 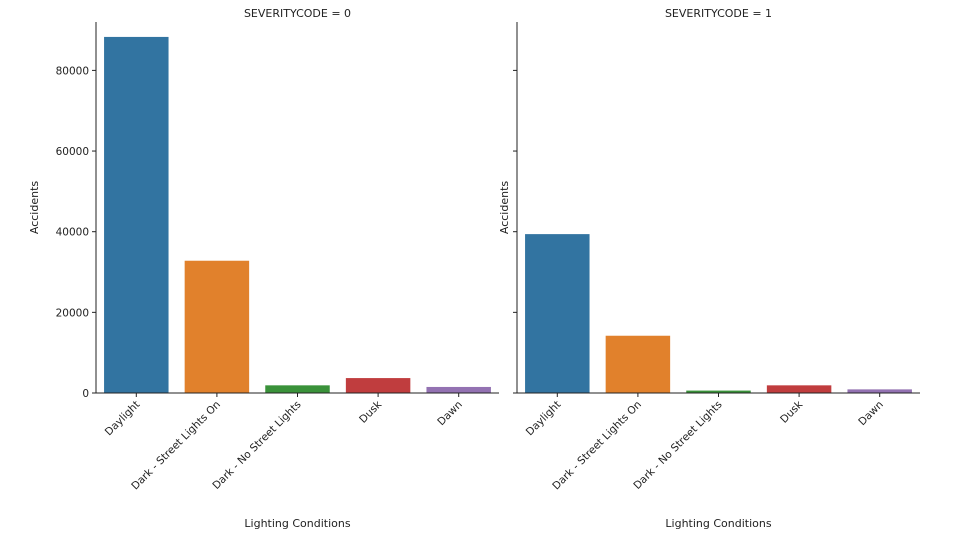 What do you see at coordinates (85, 394) in the screenshot?
I see `y-tick-label: 0` at bounding box center [85, 394].